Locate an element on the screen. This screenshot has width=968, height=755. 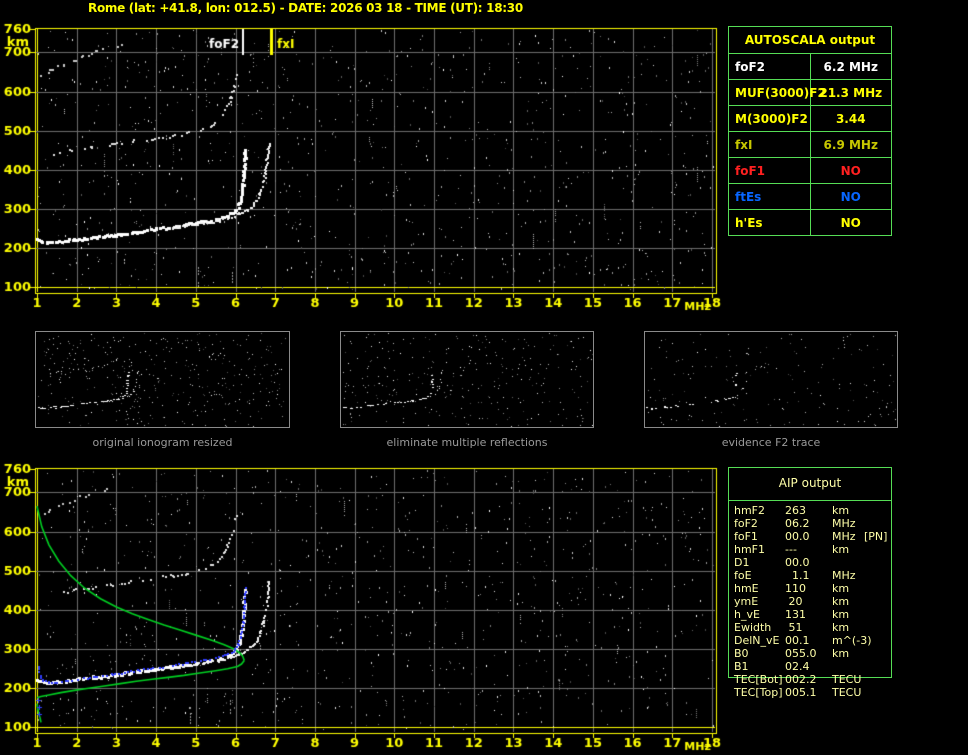
table-row: fxI 6.9 MHz is located at coordinates (810, 144).